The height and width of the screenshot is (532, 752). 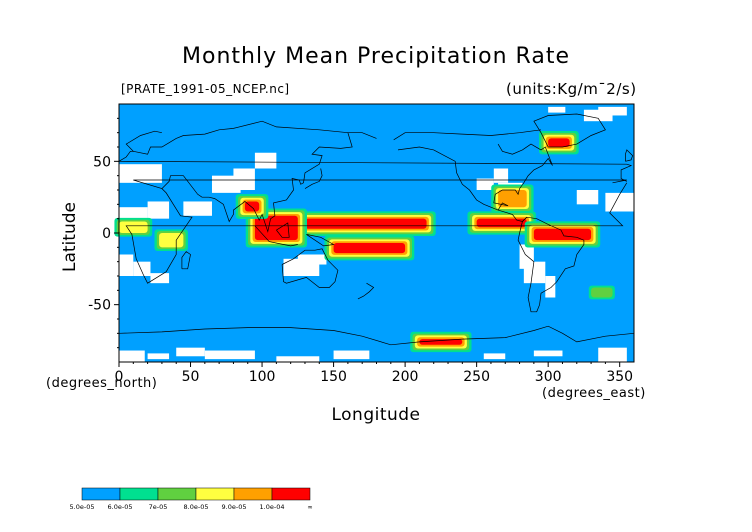 What do you see at coordinates (333, 377) in the screenshot?
I see `x-tick-label: 150` at bounding box center [333, 377].